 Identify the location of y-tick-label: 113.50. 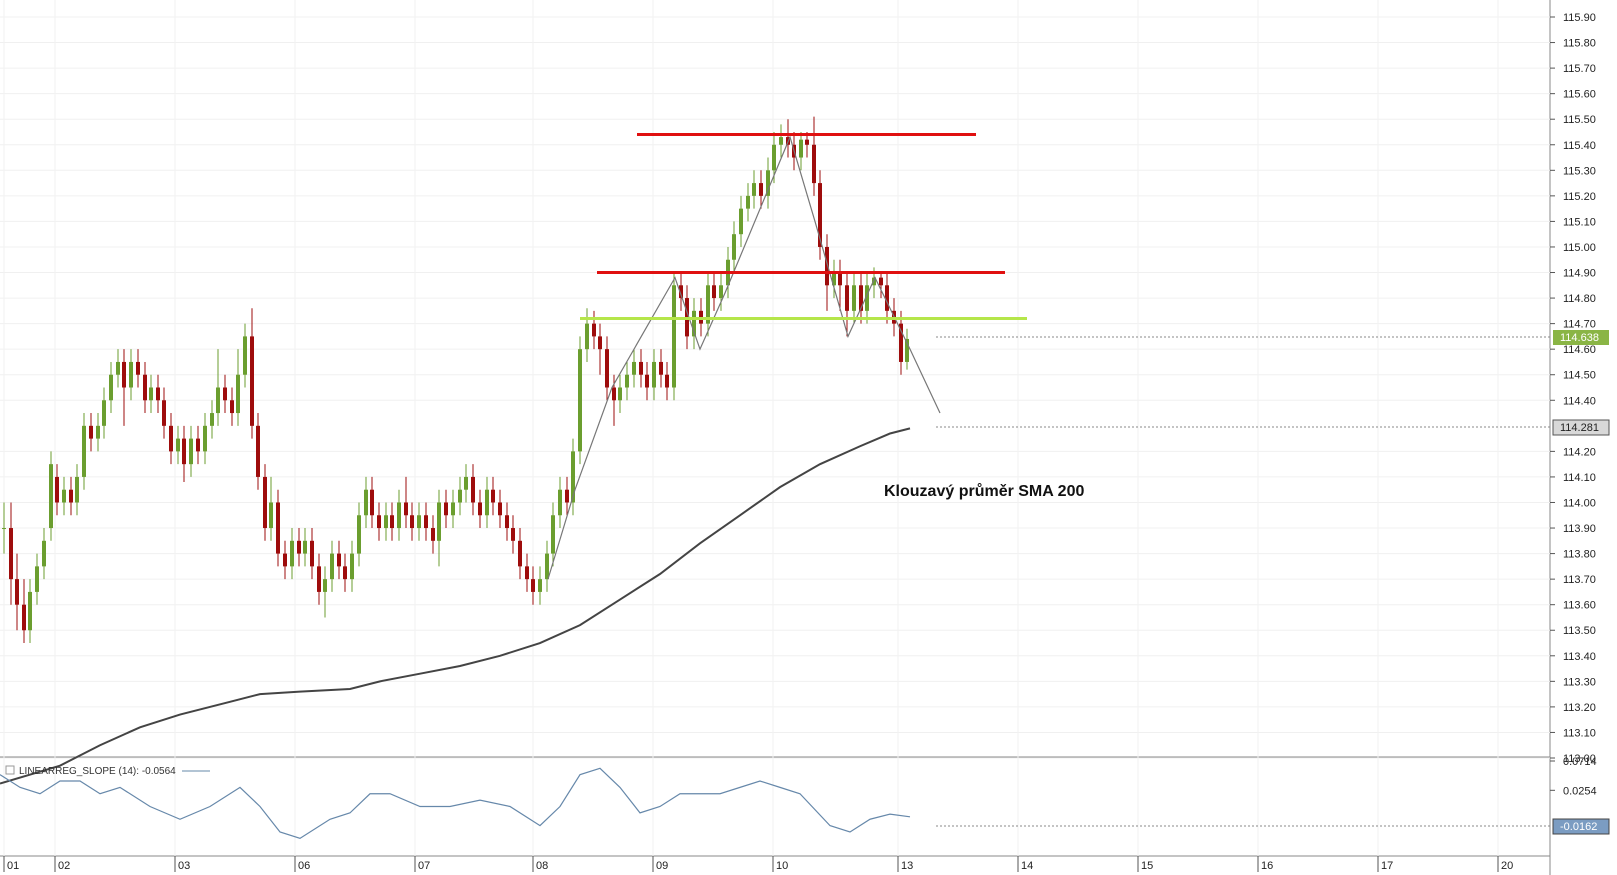
(1579, 631).